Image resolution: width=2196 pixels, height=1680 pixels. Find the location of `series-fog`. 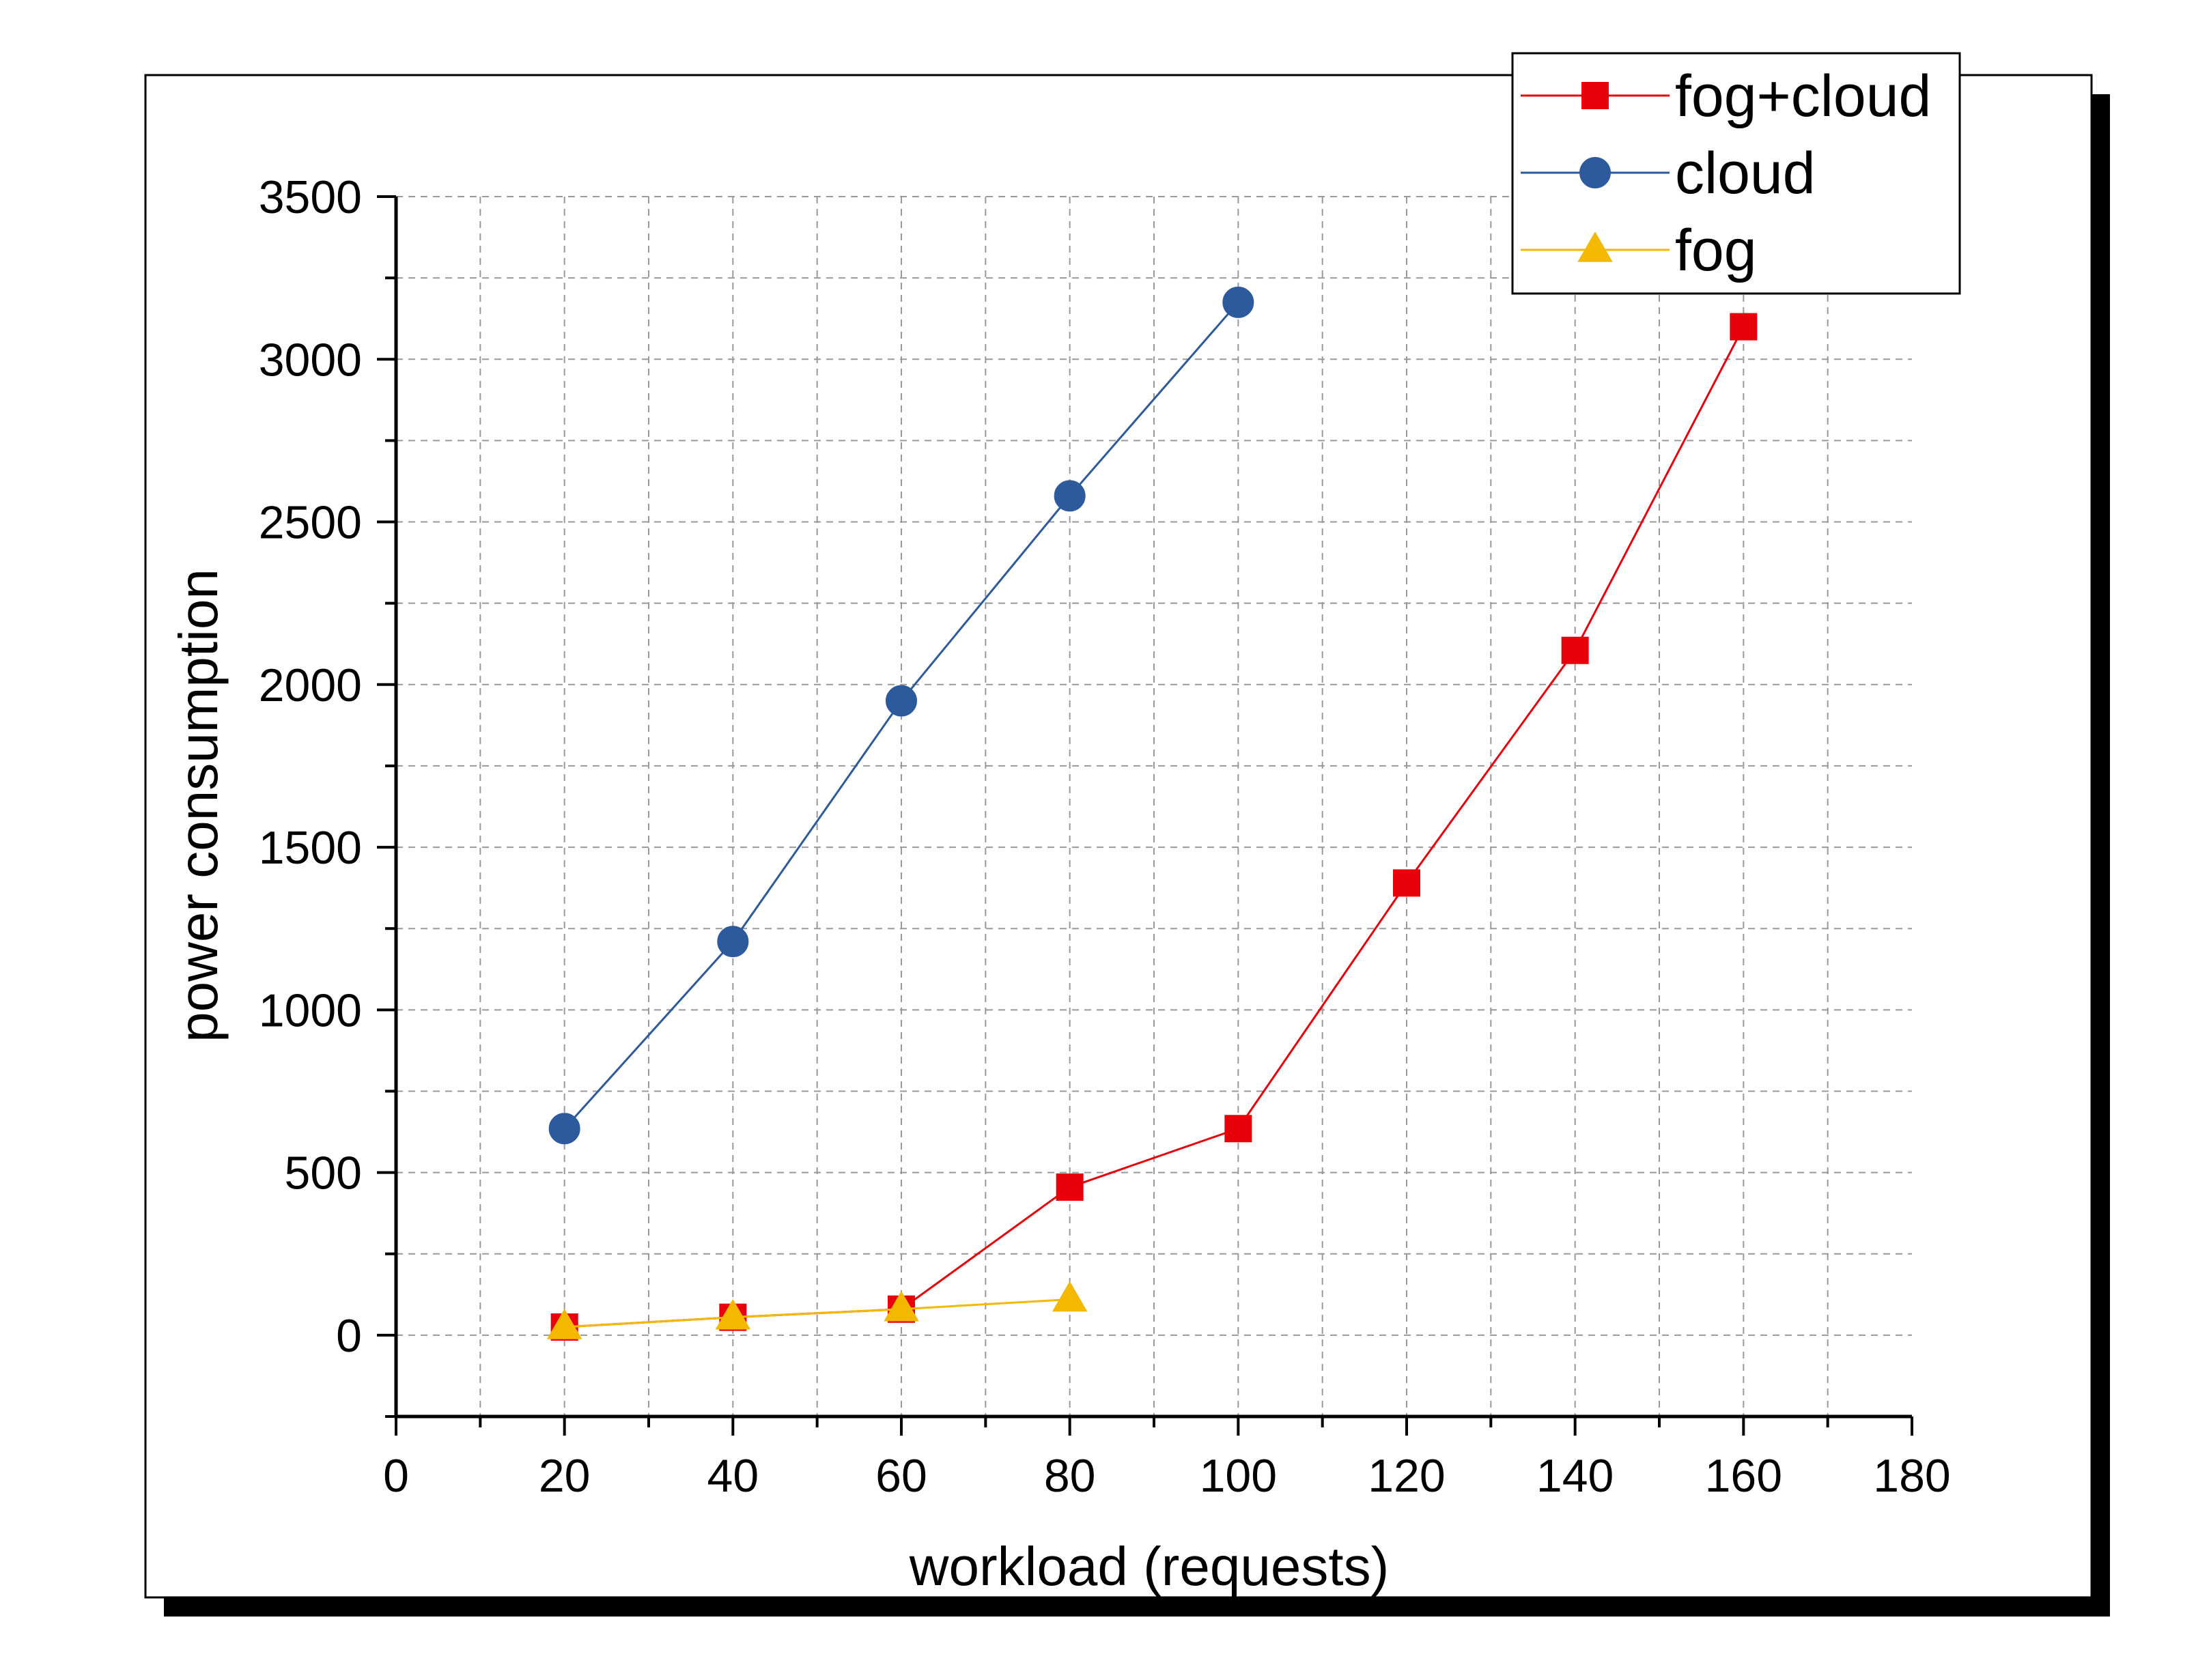

series-fog is located at coordinates (817, 1310).